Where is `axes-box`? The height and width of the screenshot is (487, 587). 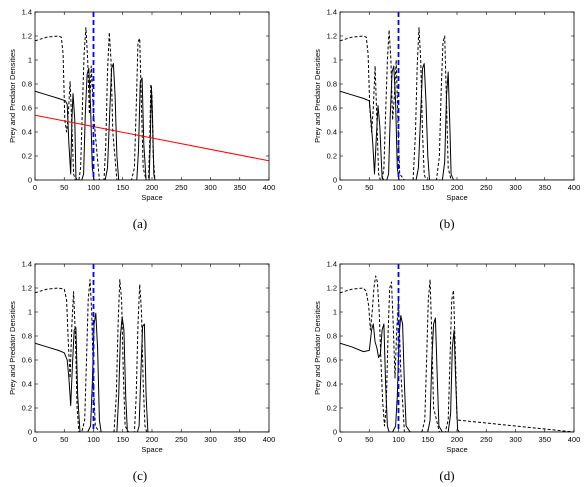 axes-box is located at coordinates (152, 348).